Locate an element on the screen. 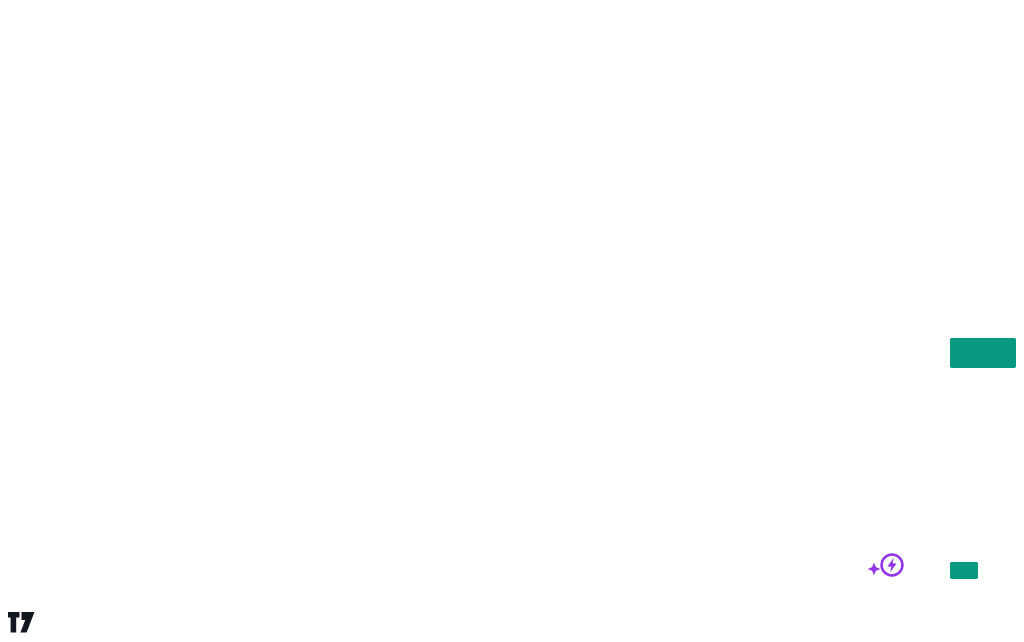  tradingview-logo is located at coordinates (25, 622).